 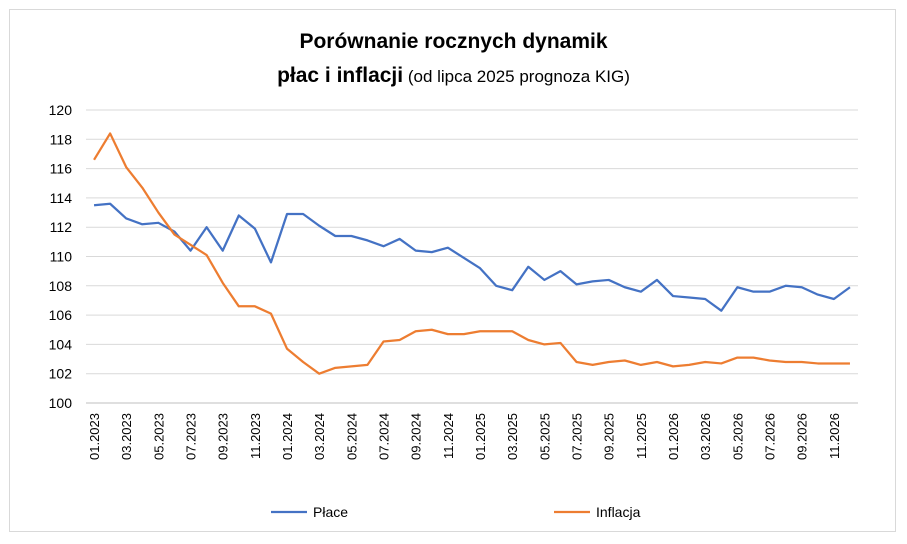 I want to click on x-tick-label: 07.2024, so click(x=384, y=436).